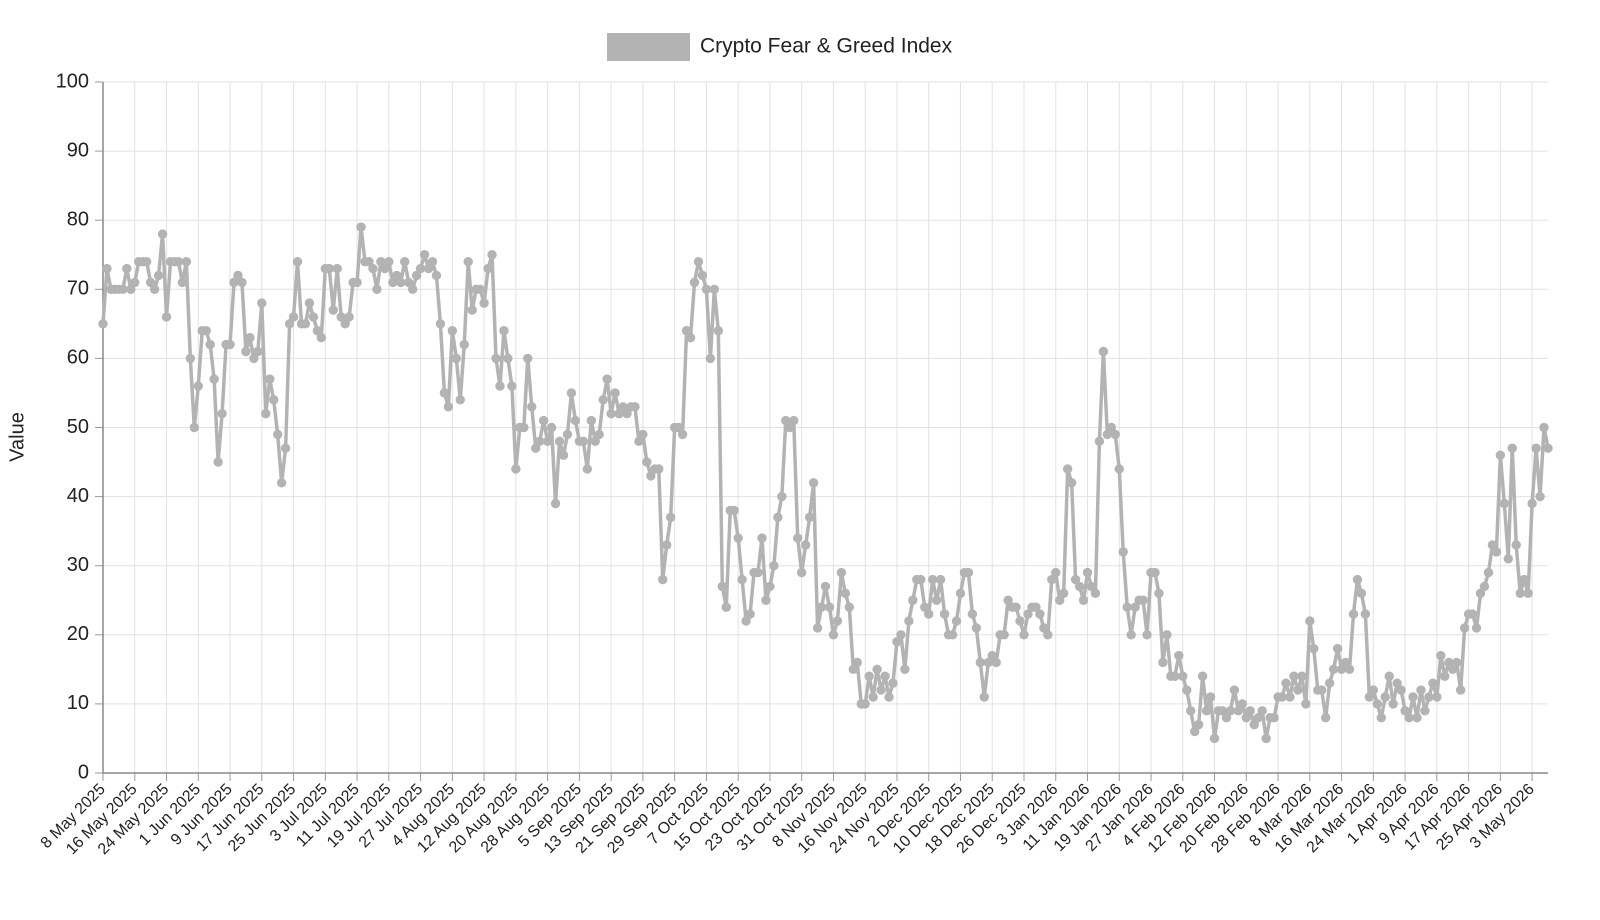 The image size is (1600, 920). I want to click on y-tick-label: 50, so click(78, 427).